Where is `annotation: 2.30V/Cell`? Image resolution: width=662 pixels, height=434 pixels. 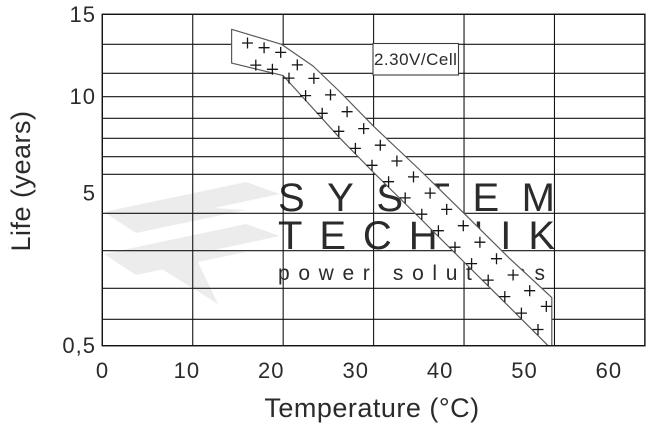
annotation: 2.30V/Cell is located at coordinates (416, 59).